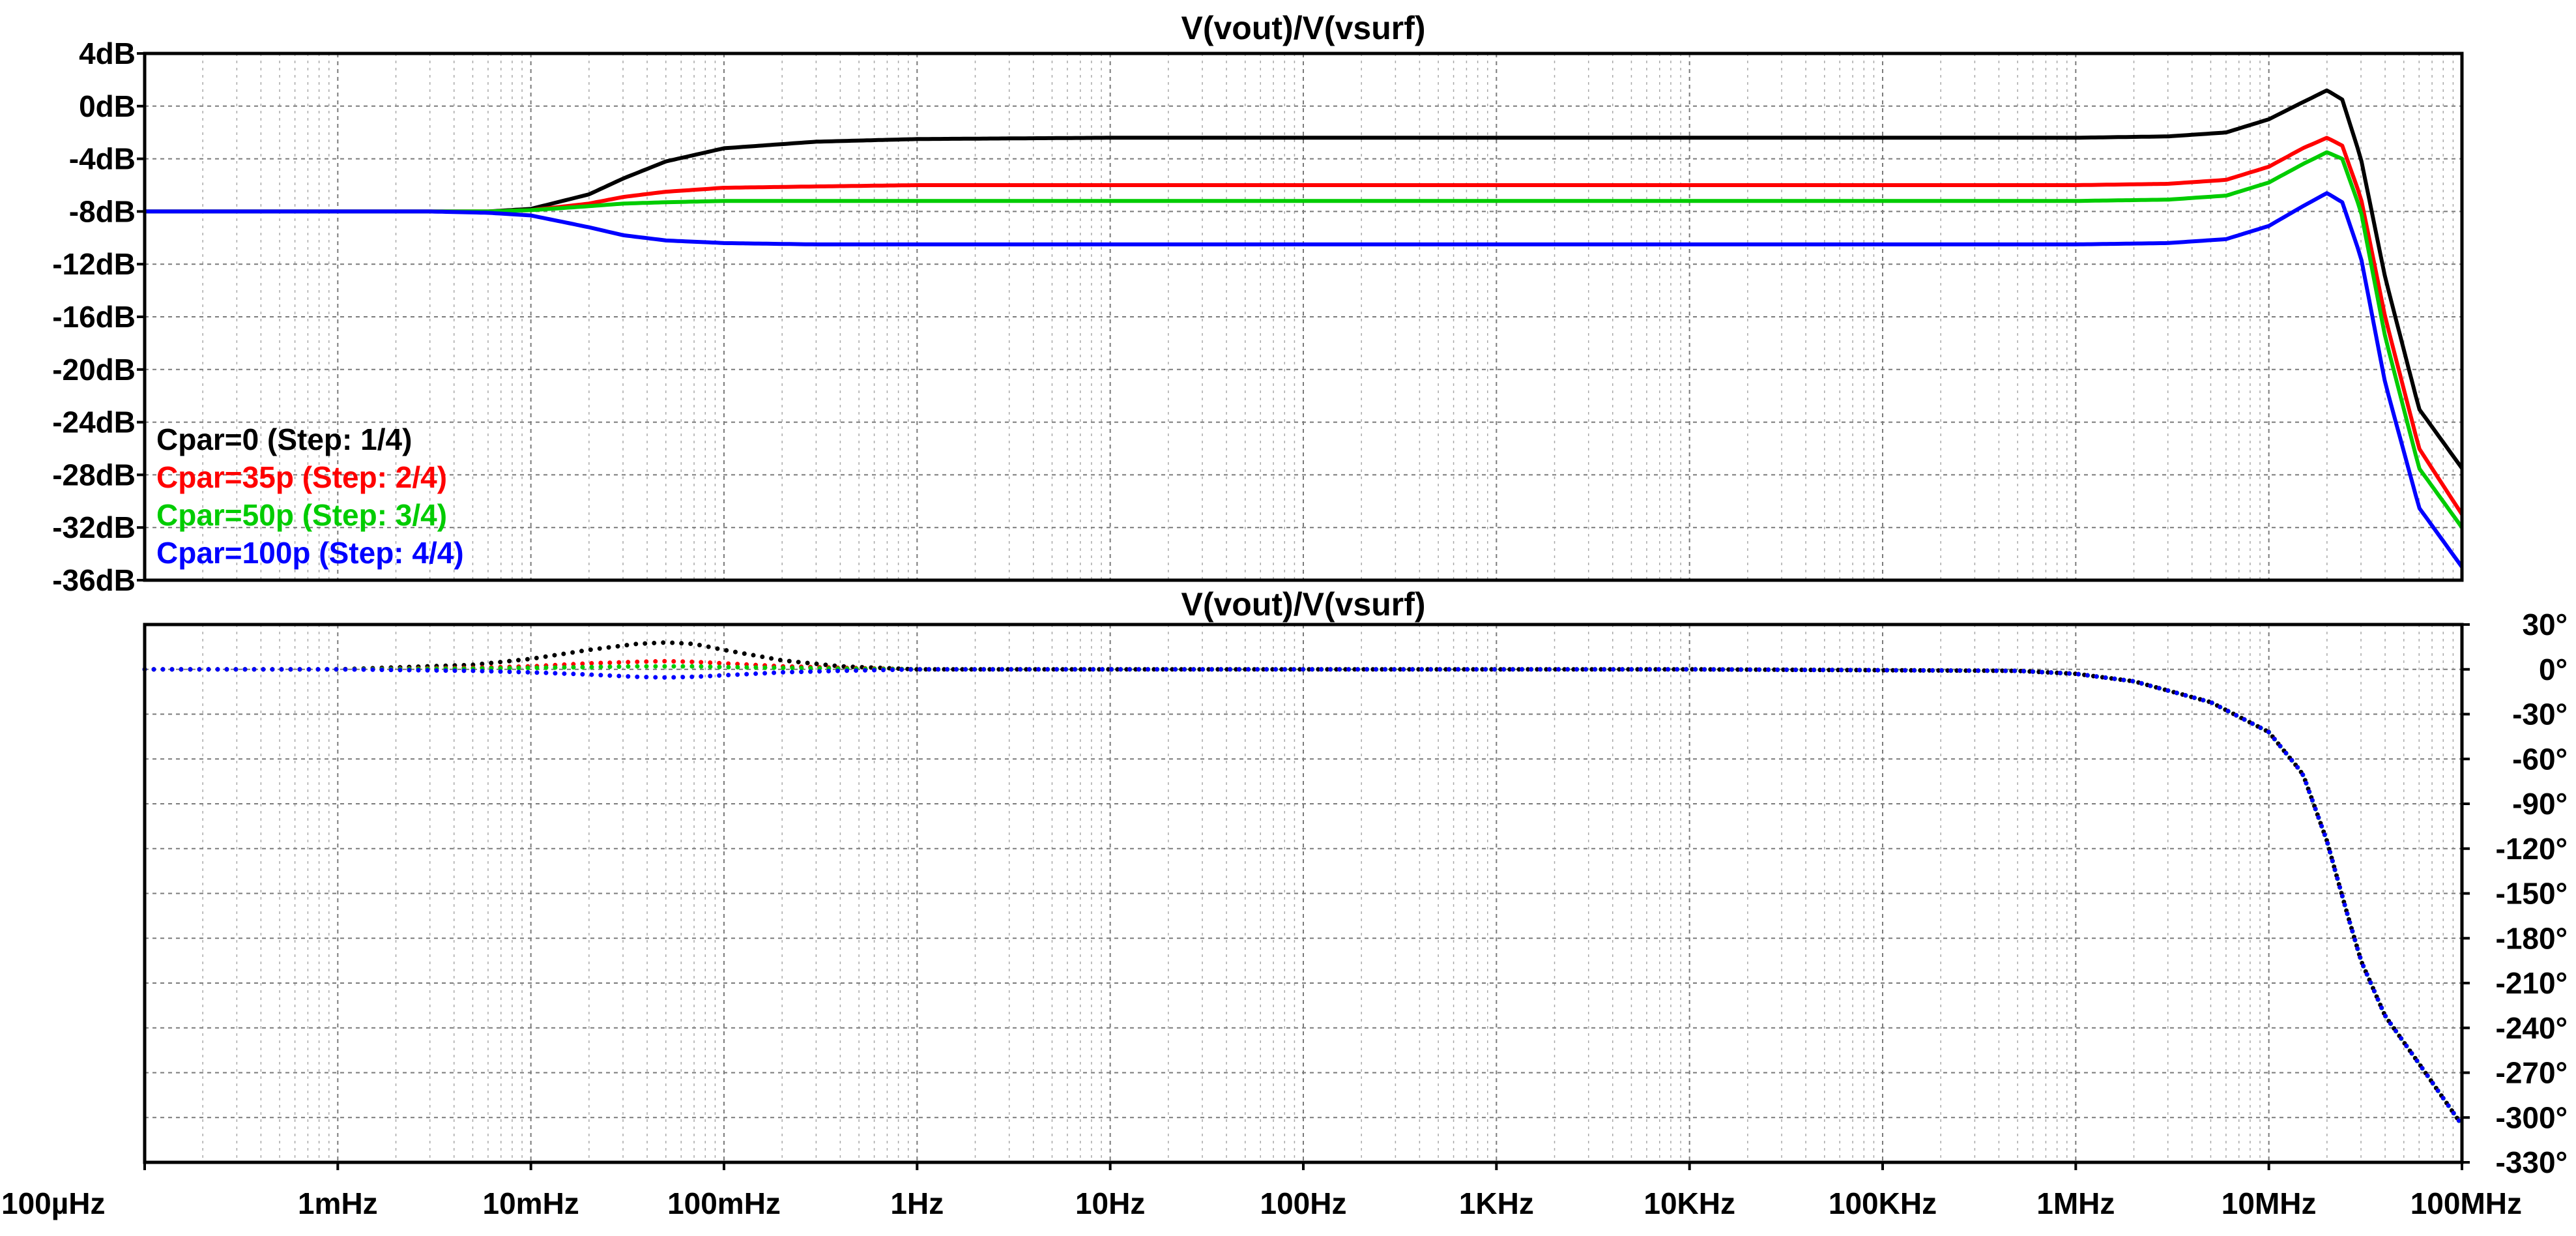 This screenshot has height=1236, width=2576. Describe the element at coordinates (301, 515) in the screenshot. I see `legend-entry-3: Cpar=50p (Step: 3/4)` at that location.